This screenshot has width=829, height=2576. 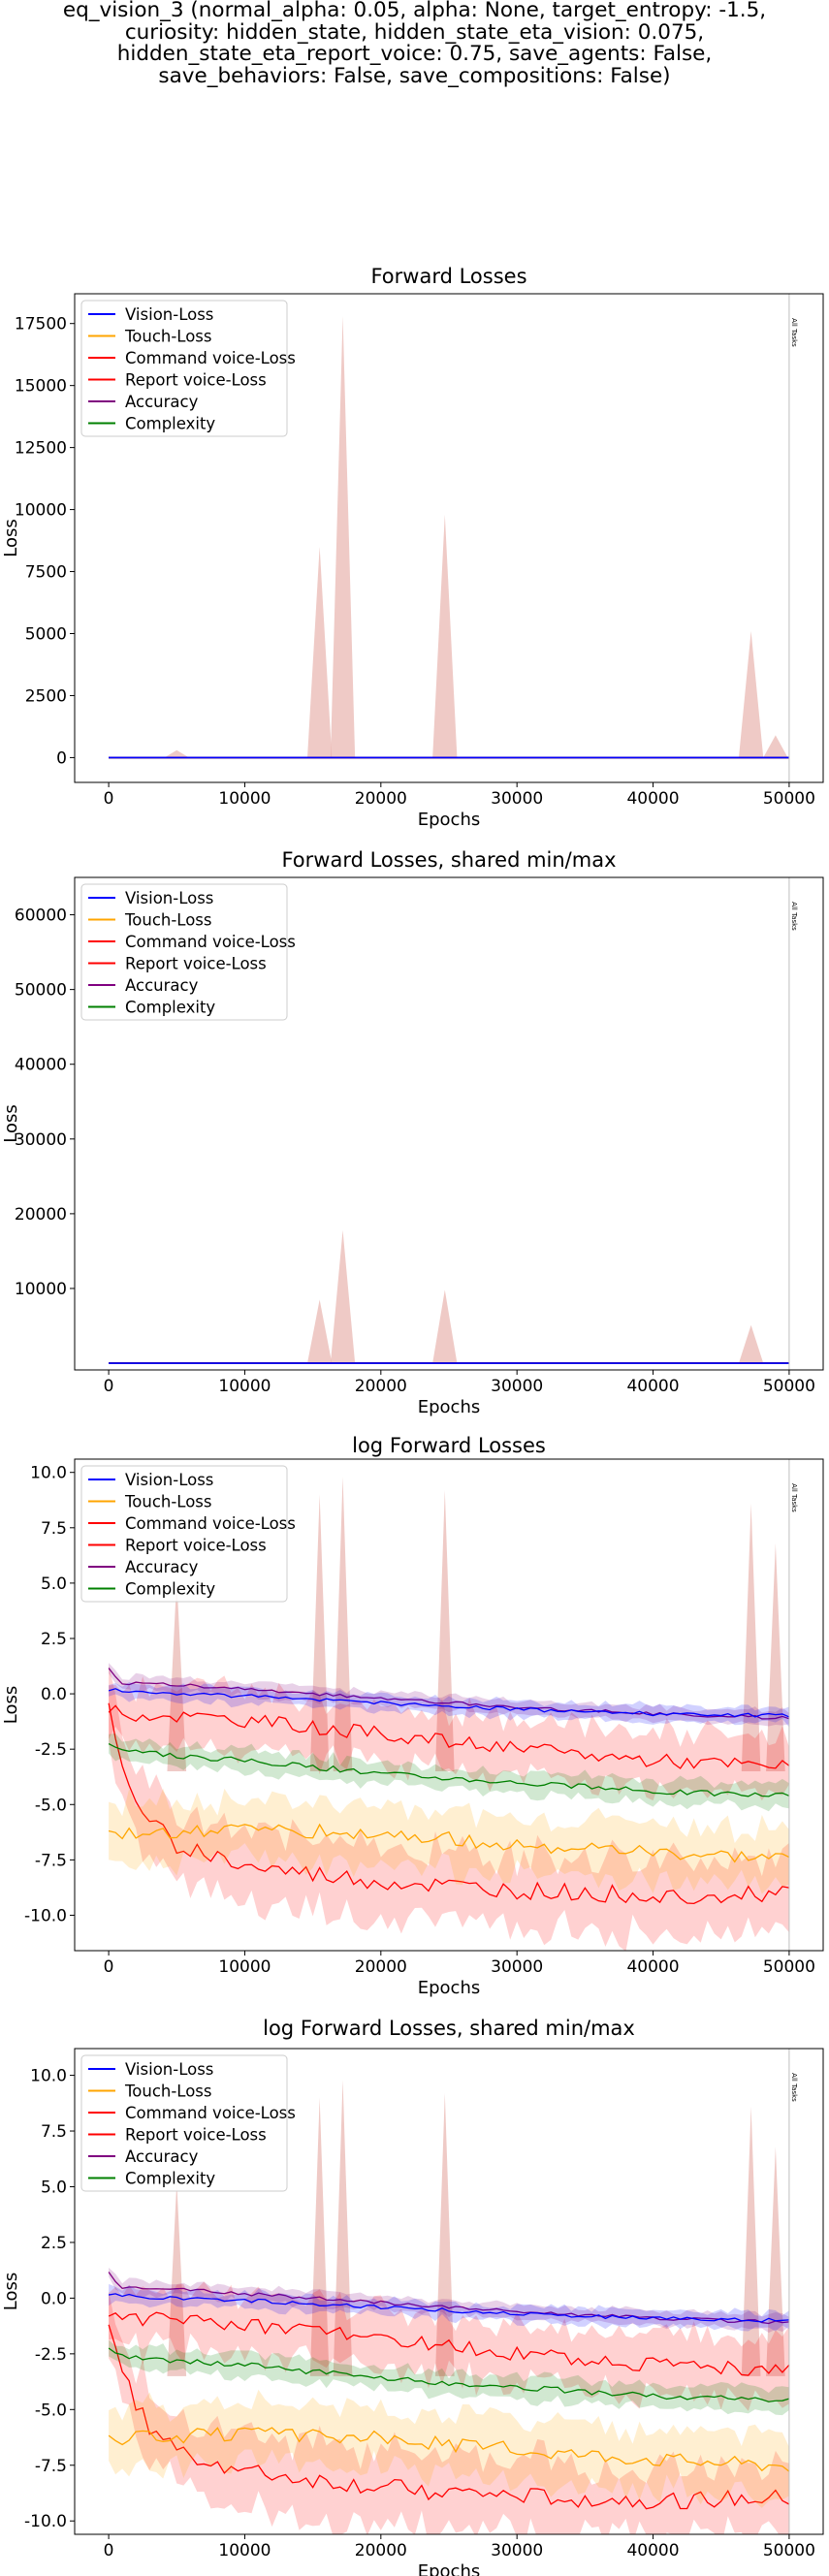 I want to click on y-tick-label: 12500, so click(x=41, y=449).